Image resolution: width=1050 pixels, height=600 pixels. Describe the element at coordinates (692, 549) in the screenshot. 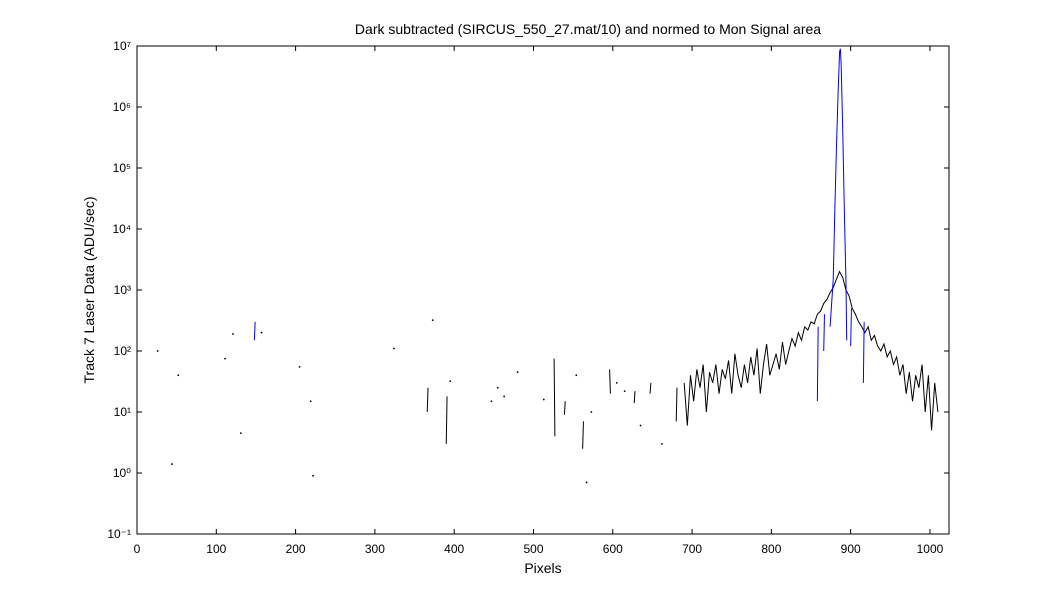

I see `x-tick-label: 700` at that location.